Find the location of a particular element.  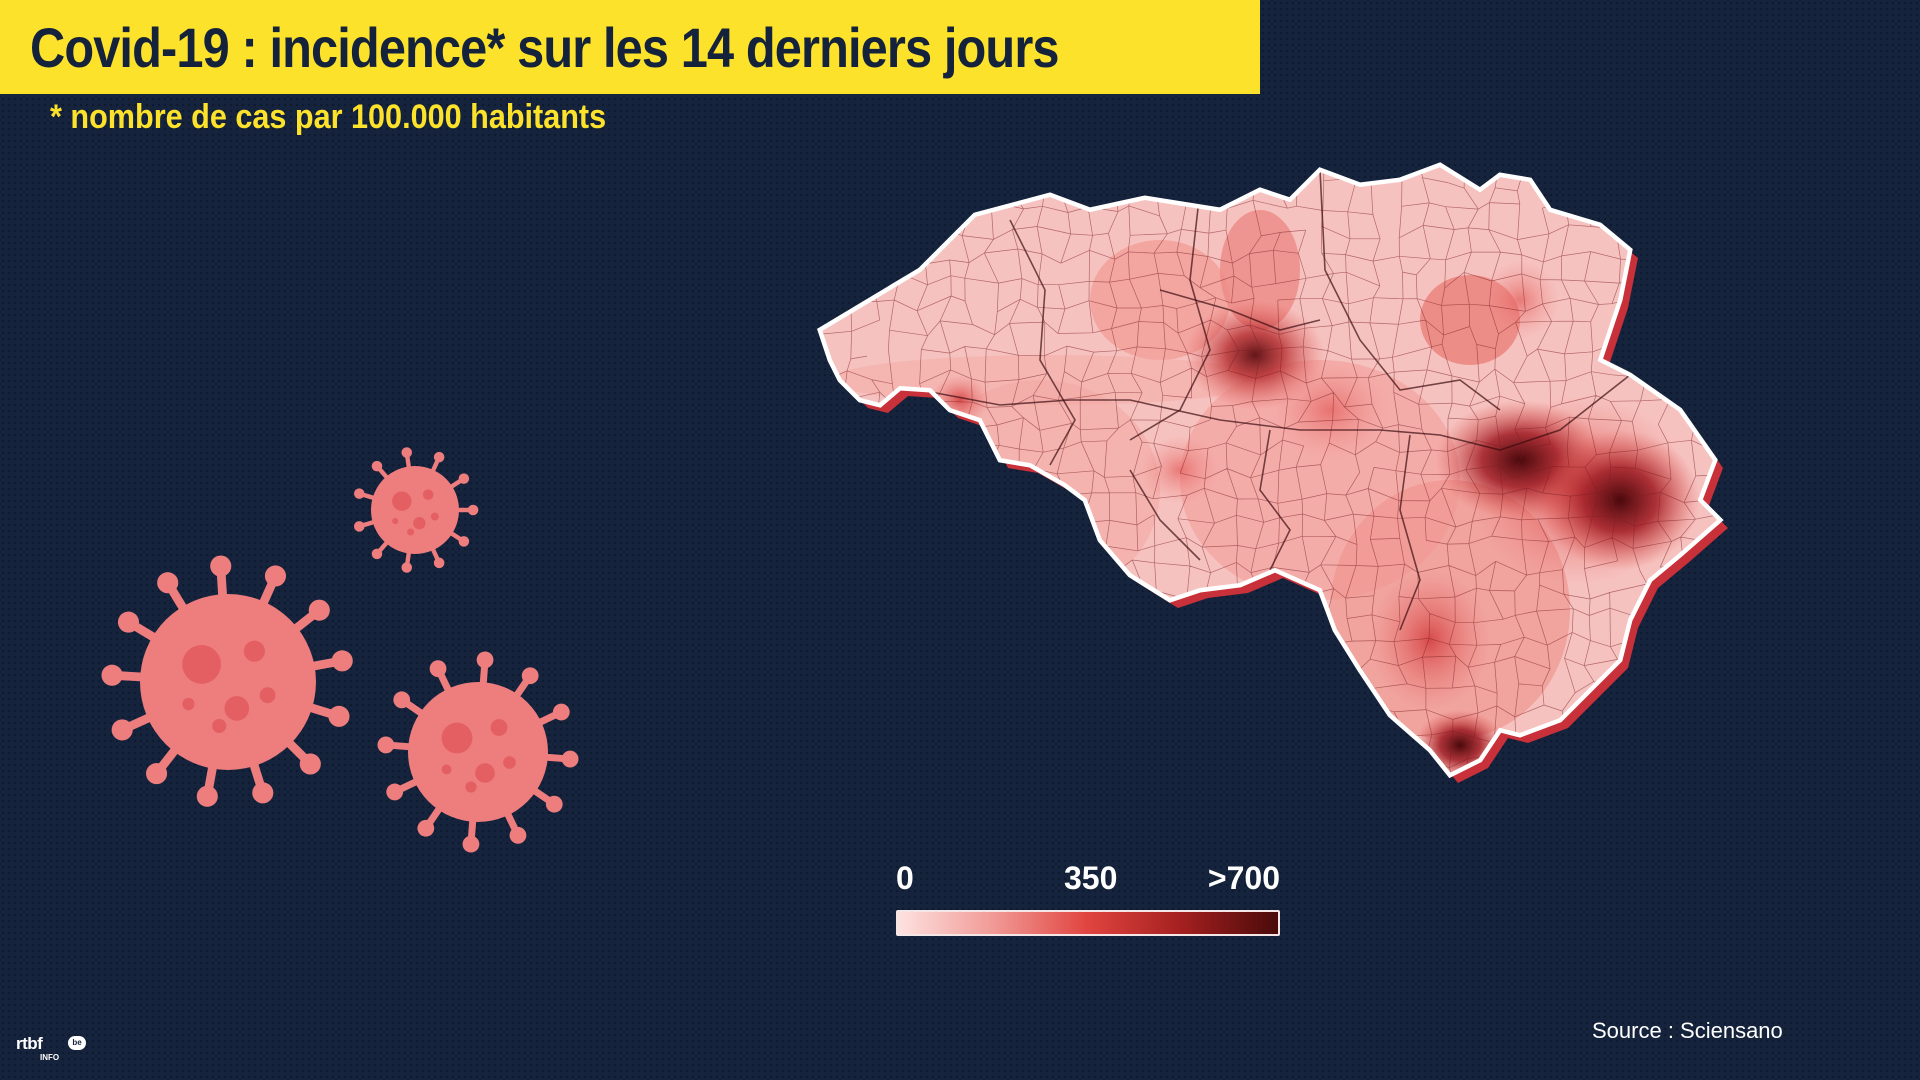

legend-min-label: 0 is located at coordinates (905, 878).